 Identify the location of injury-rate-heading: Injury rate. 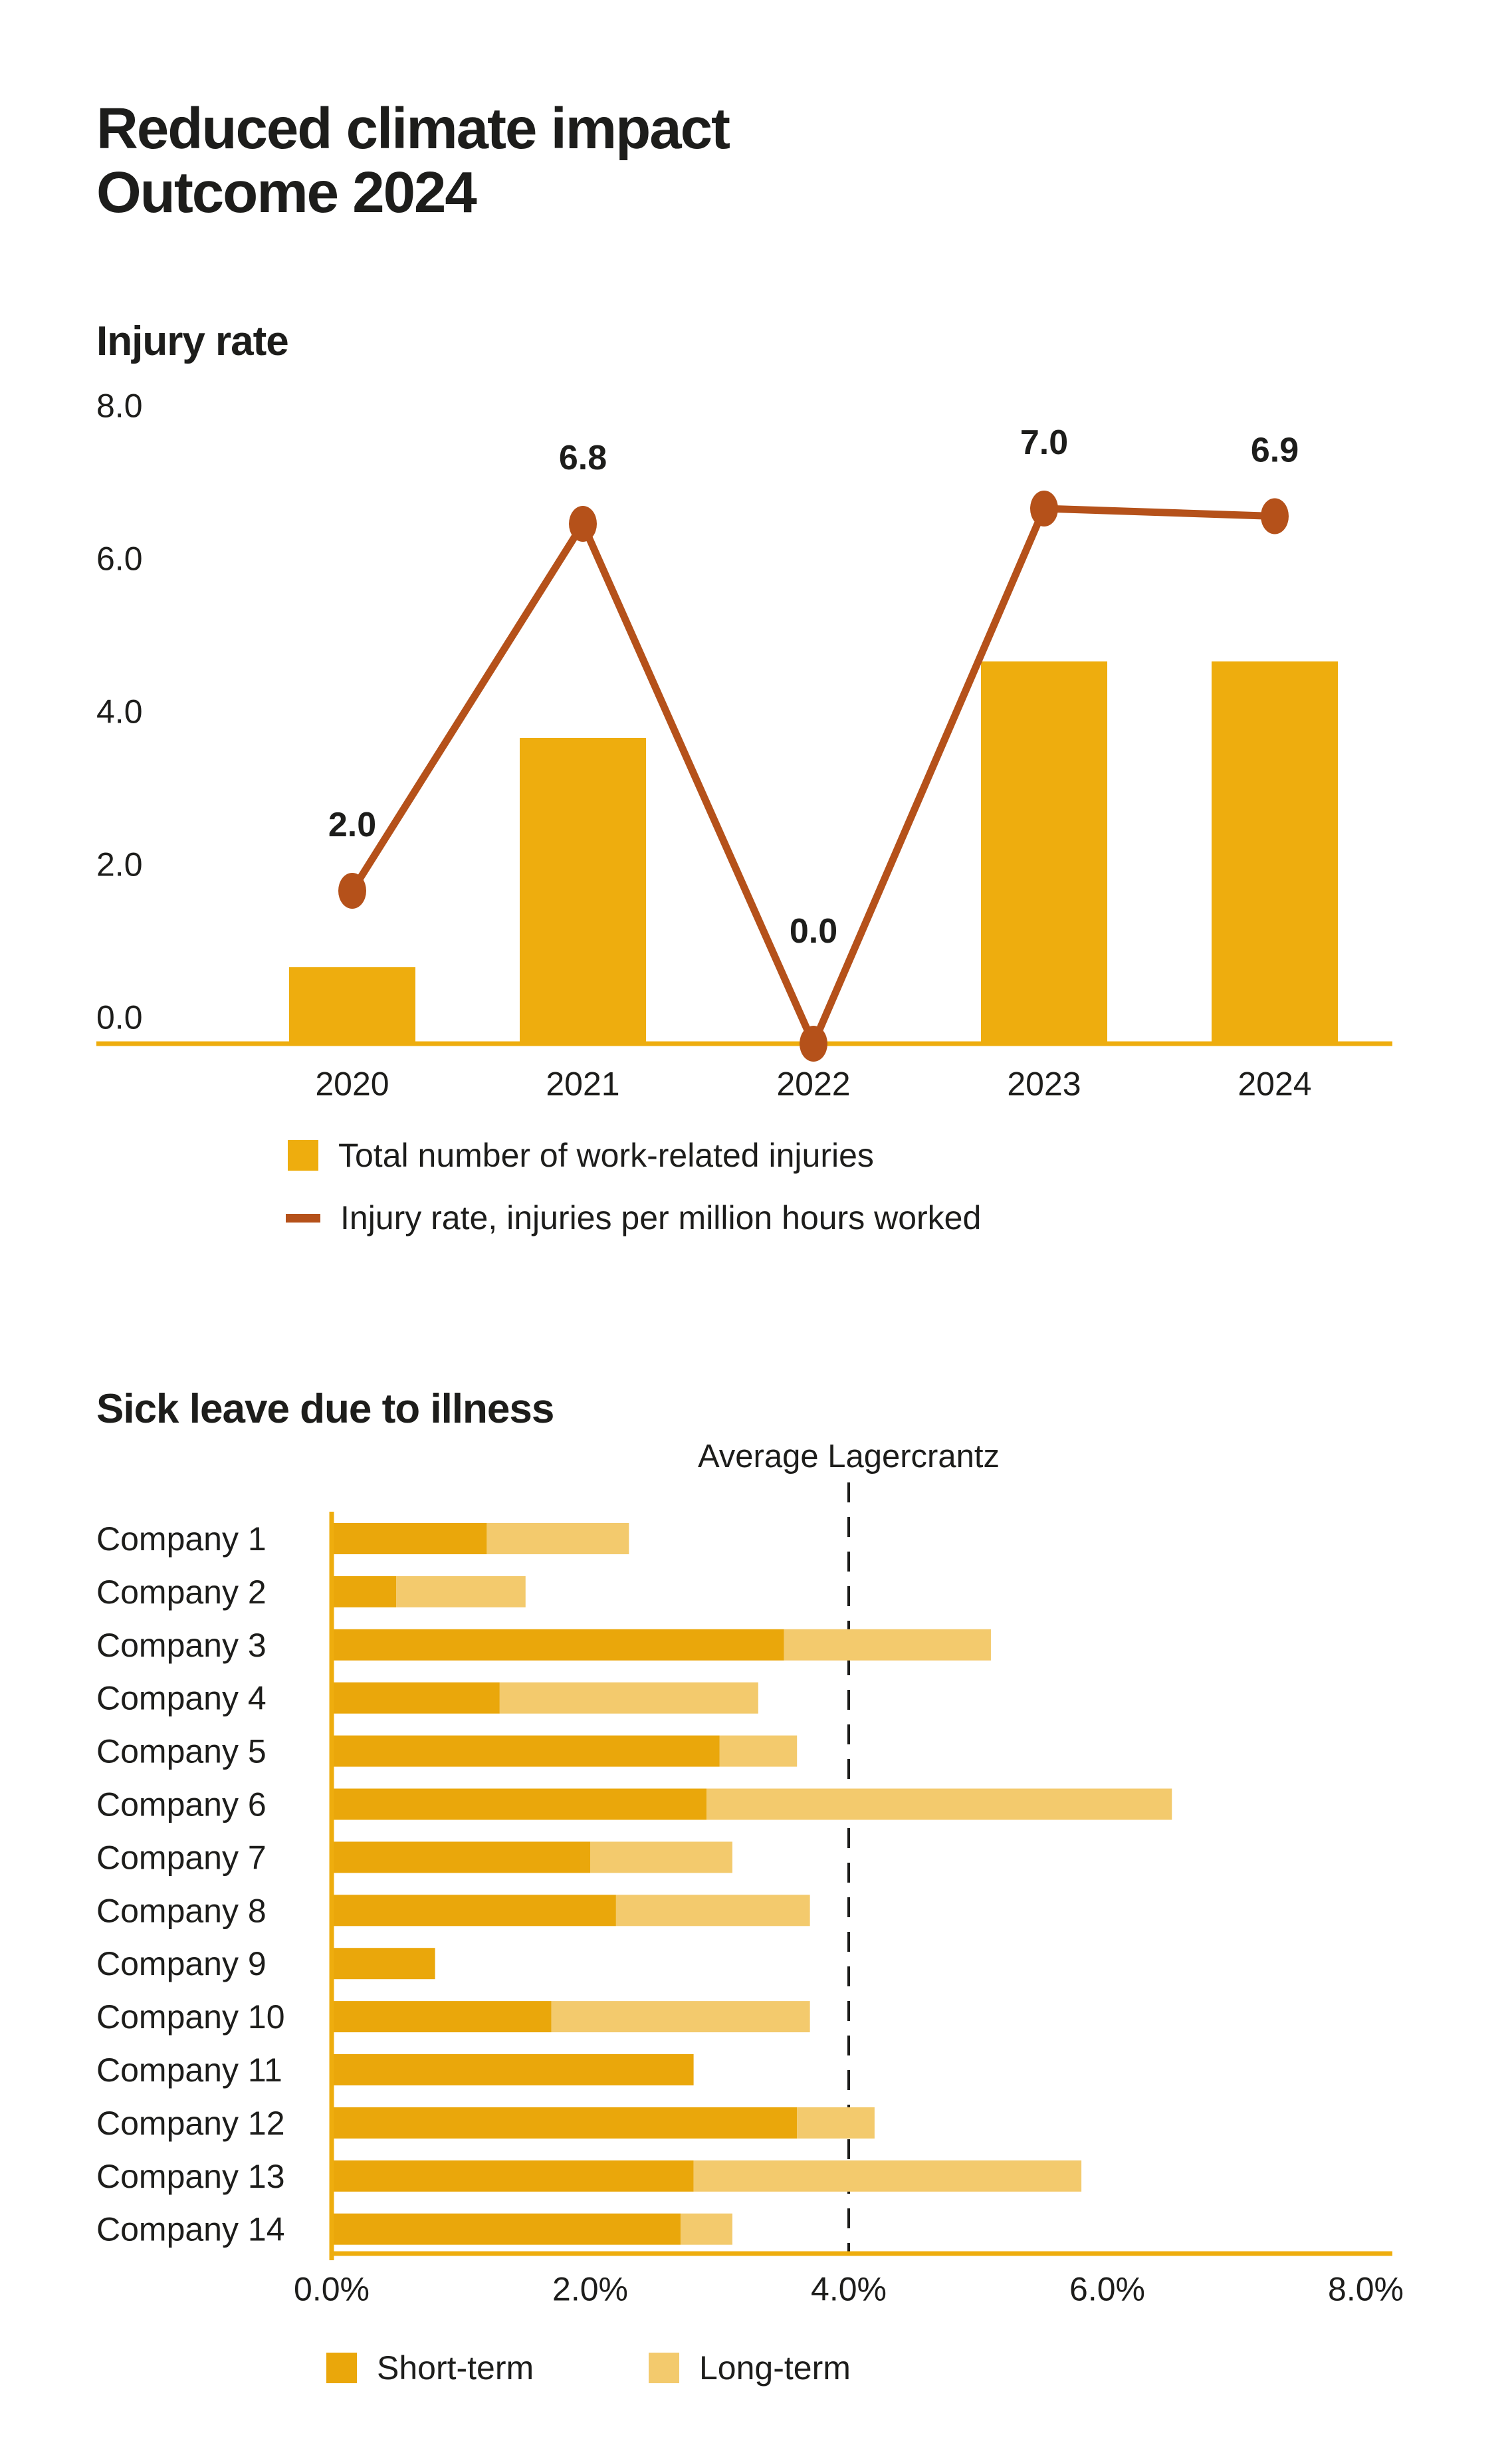
(192, 341).